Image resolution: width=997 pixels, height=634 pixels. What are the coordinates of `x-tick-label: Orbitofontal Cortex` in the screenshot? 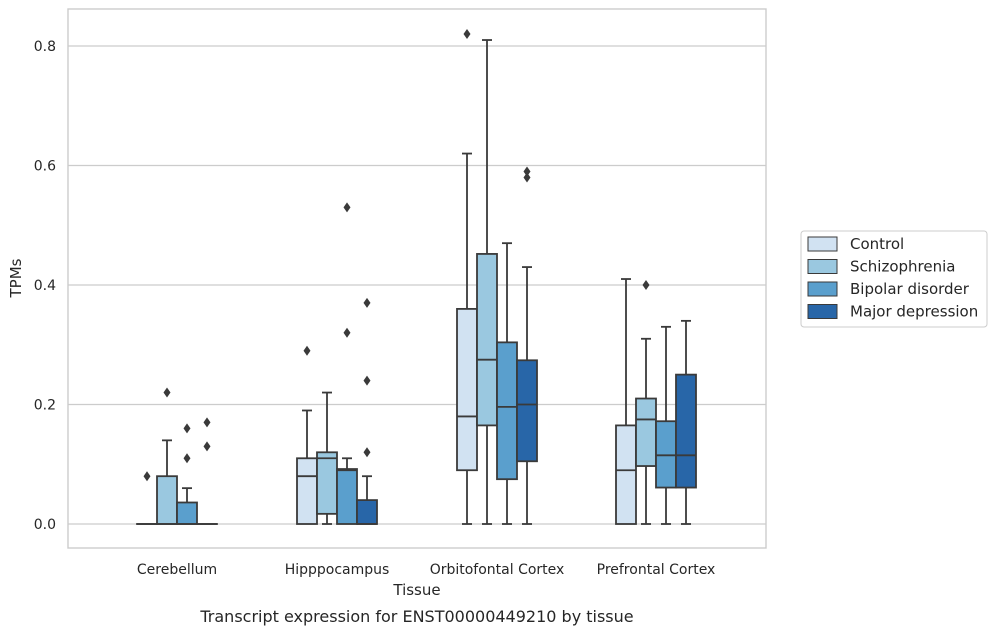 It's located at (497, 570).